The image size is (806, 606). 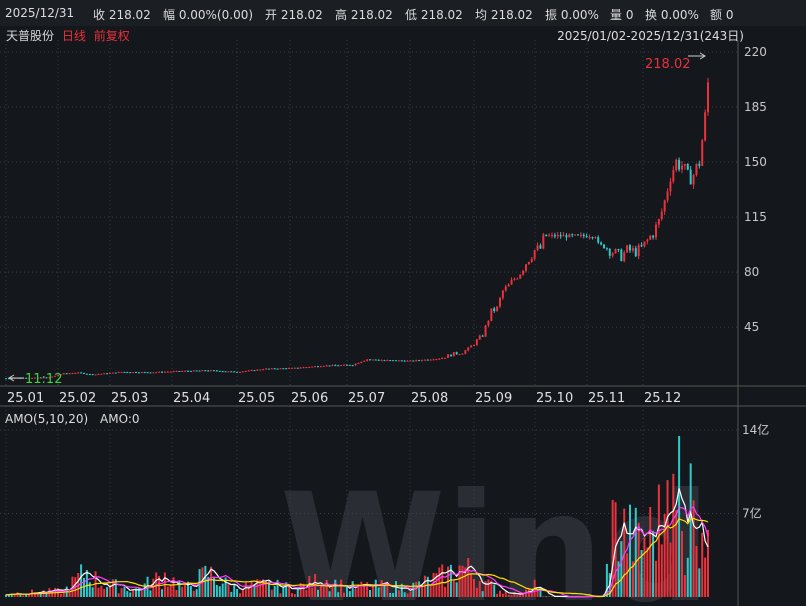 What do you see at coordinates (256, 398) in the screenshot?
I see `date-tick-label: 25.05` at bounding box center [256, 398].